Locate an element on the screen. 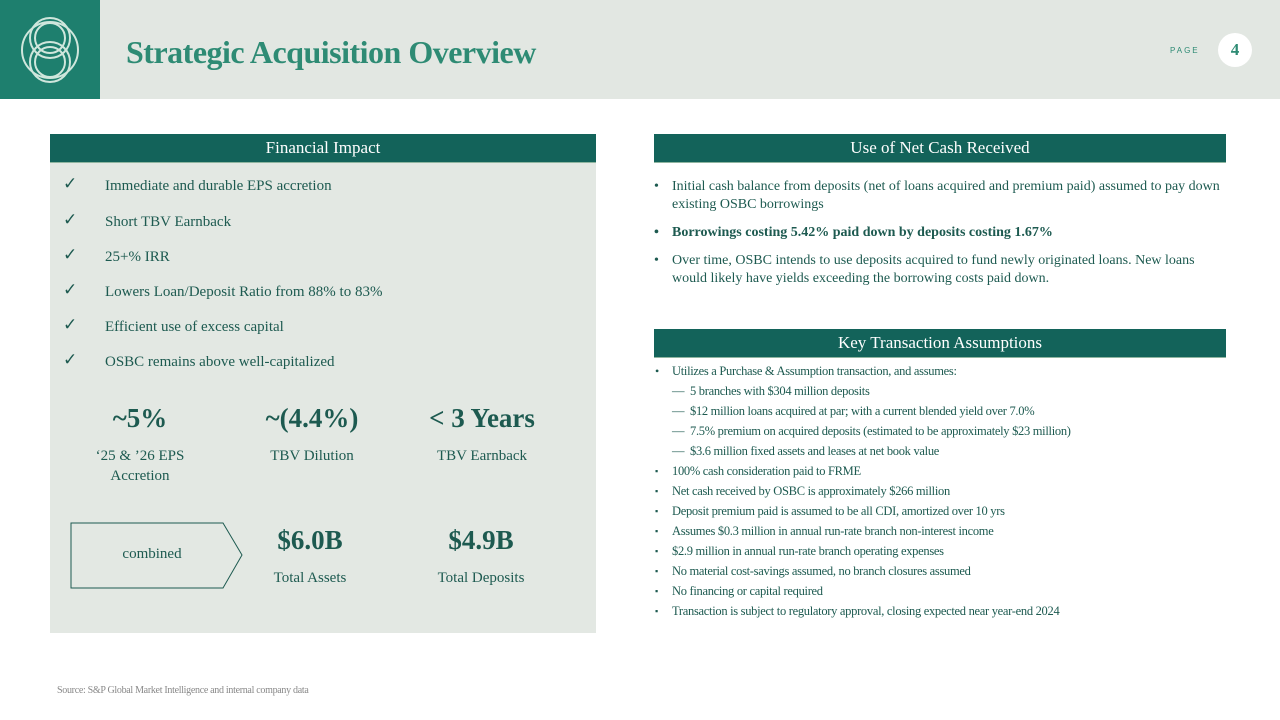 Image resolution: width=1280 pixels, height=720 pixels. sub-bullet: 5 branches with $304 million deposits is located at coordinates (771, 391).